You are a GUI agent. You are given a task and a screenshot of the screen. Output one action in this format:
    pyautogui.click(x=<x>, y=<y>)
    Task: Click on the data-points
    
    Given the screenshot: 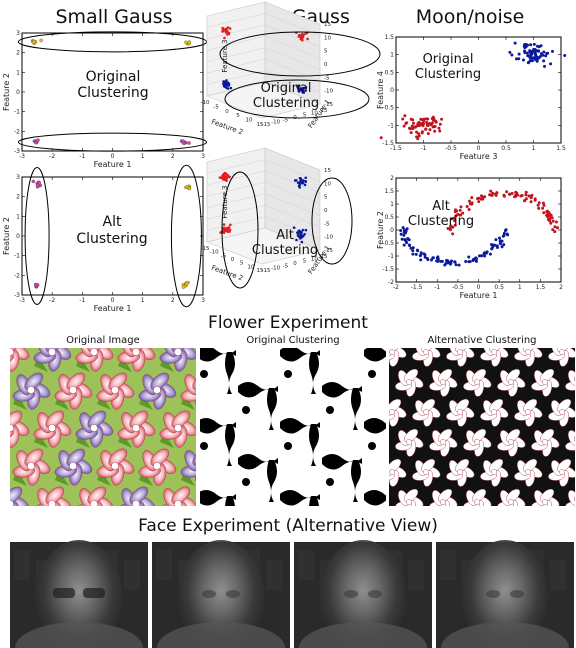 What is the action you would take?
    pyautogui.click(x=473, y=91)
    